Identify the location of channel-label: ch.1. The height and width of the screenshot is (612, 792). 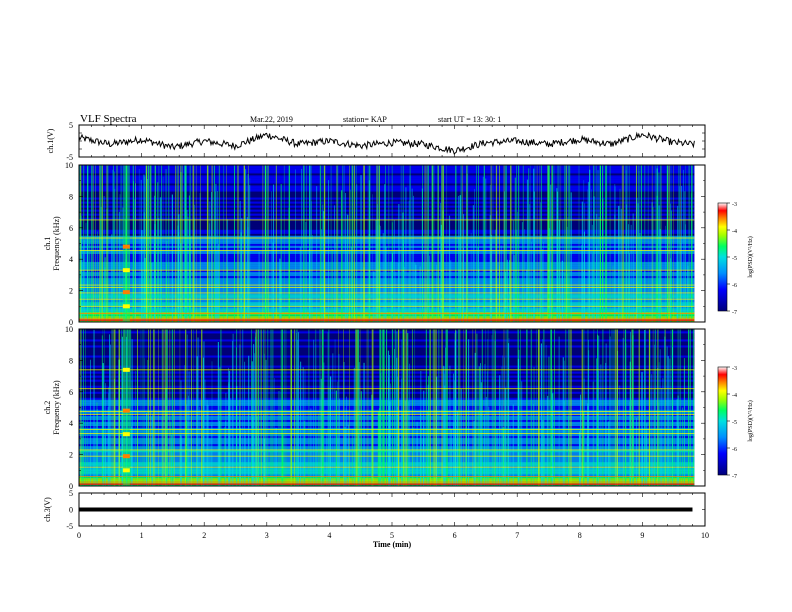
(47, 244).